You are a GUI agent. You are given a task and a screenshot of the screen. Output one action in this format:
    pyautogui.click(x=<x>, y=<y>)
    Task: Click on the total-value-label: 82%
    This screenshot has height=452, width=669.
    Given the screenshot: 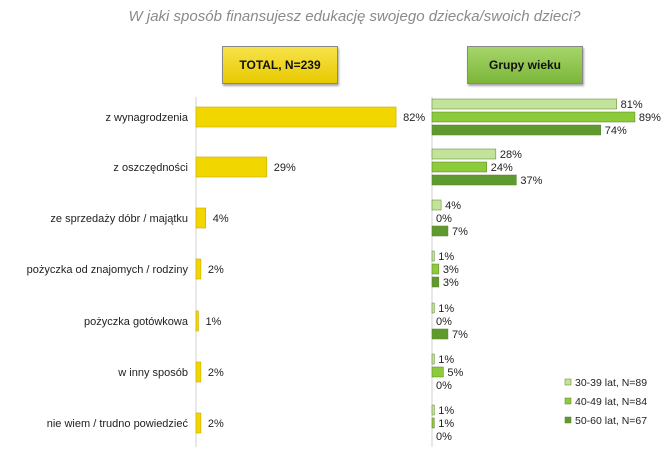 What is the action you would take?
    pyautogui.click(x=414, y=118)
    